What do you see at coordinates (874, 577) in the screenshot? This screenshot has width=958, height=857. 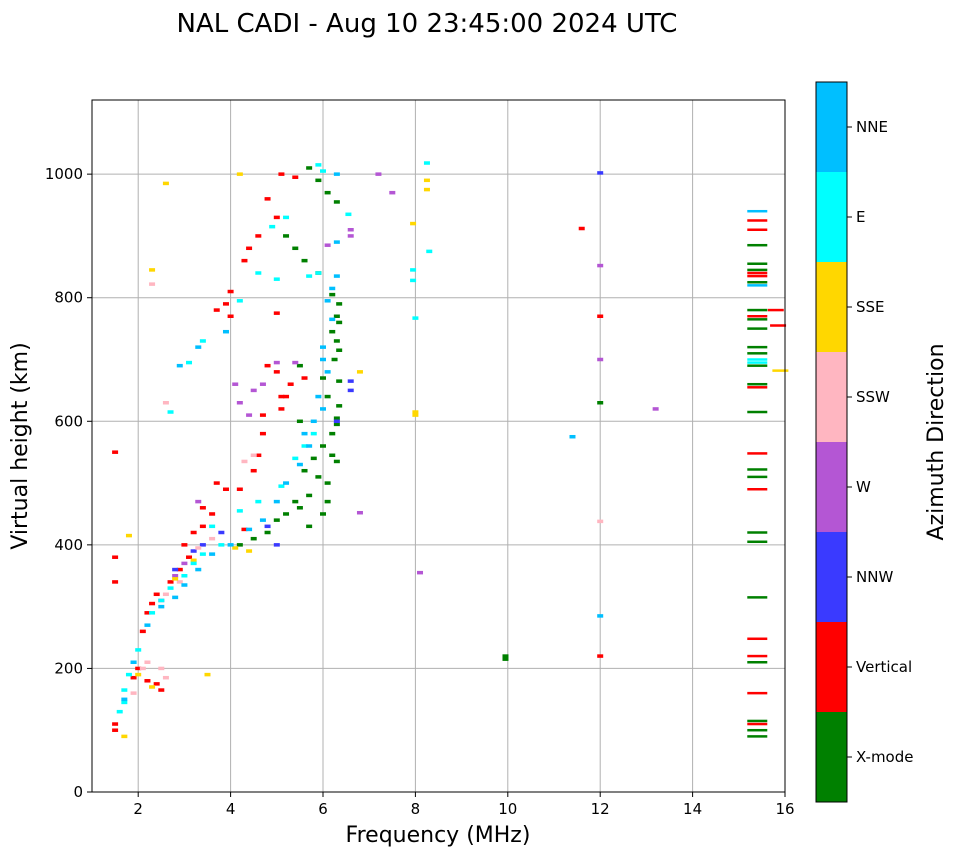 I see `colorbar-label: NNW` at bounding box center [874, 577].